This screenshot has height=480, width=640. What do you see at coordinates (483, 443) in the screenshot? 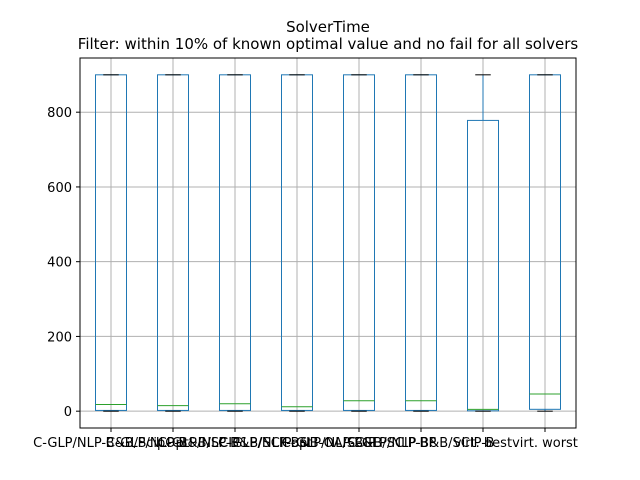
I see `x-tick-label: virt. best` at bounding box center [483, 443].